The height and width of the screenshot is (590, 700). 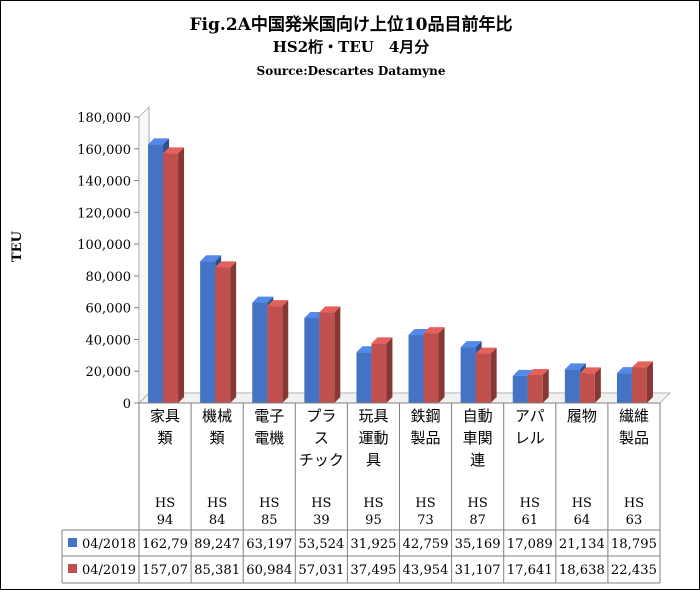 I want to click on data-label: 22,435, so click(x=634, y=570).